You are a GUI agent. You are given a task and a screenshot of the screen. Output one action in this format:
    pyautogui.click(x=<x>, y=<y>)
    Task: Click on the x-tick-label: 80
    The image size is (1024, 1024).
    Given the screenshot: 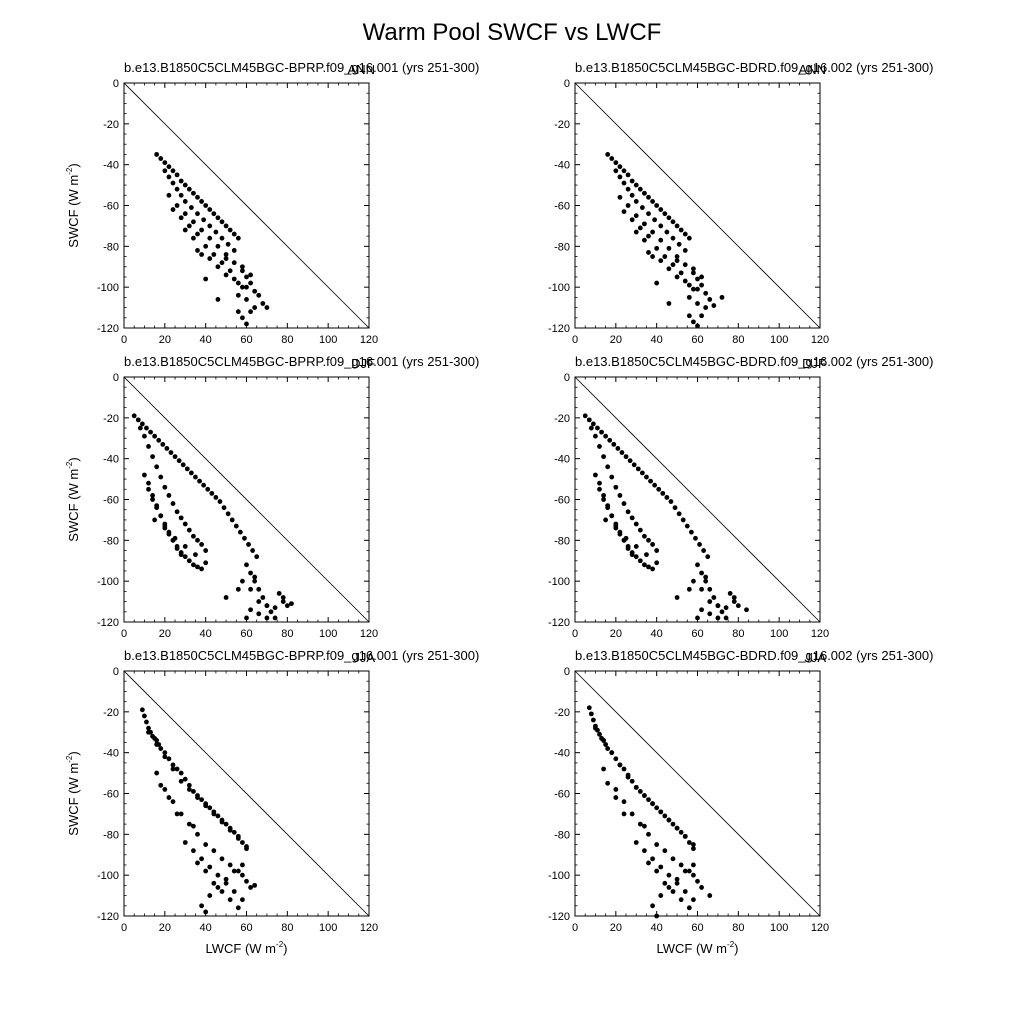 What is the action you would take?
    pyautogui.click(x=738, y=634)
    